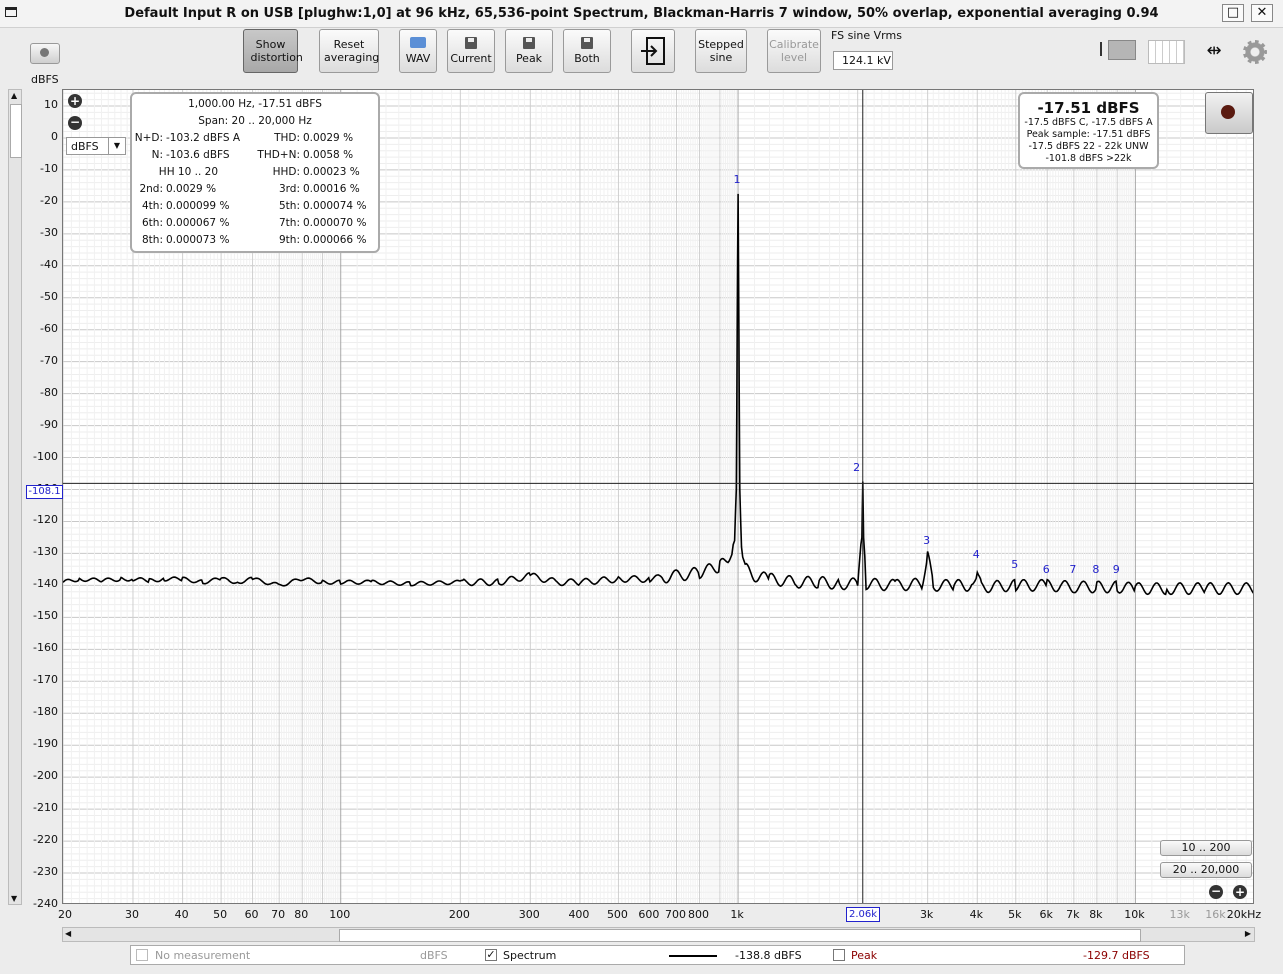 The width and height of the screenshot is (1283, 974). What do you see at coordinates (1233, 13) in the screenshot?
I see `maximize-button: □` at bounding box center [1233, 13].